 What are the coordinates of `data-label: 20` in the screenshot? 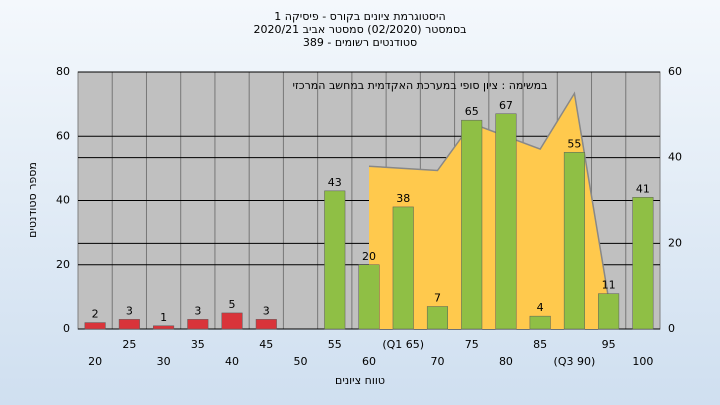 It's located at (369, 256).